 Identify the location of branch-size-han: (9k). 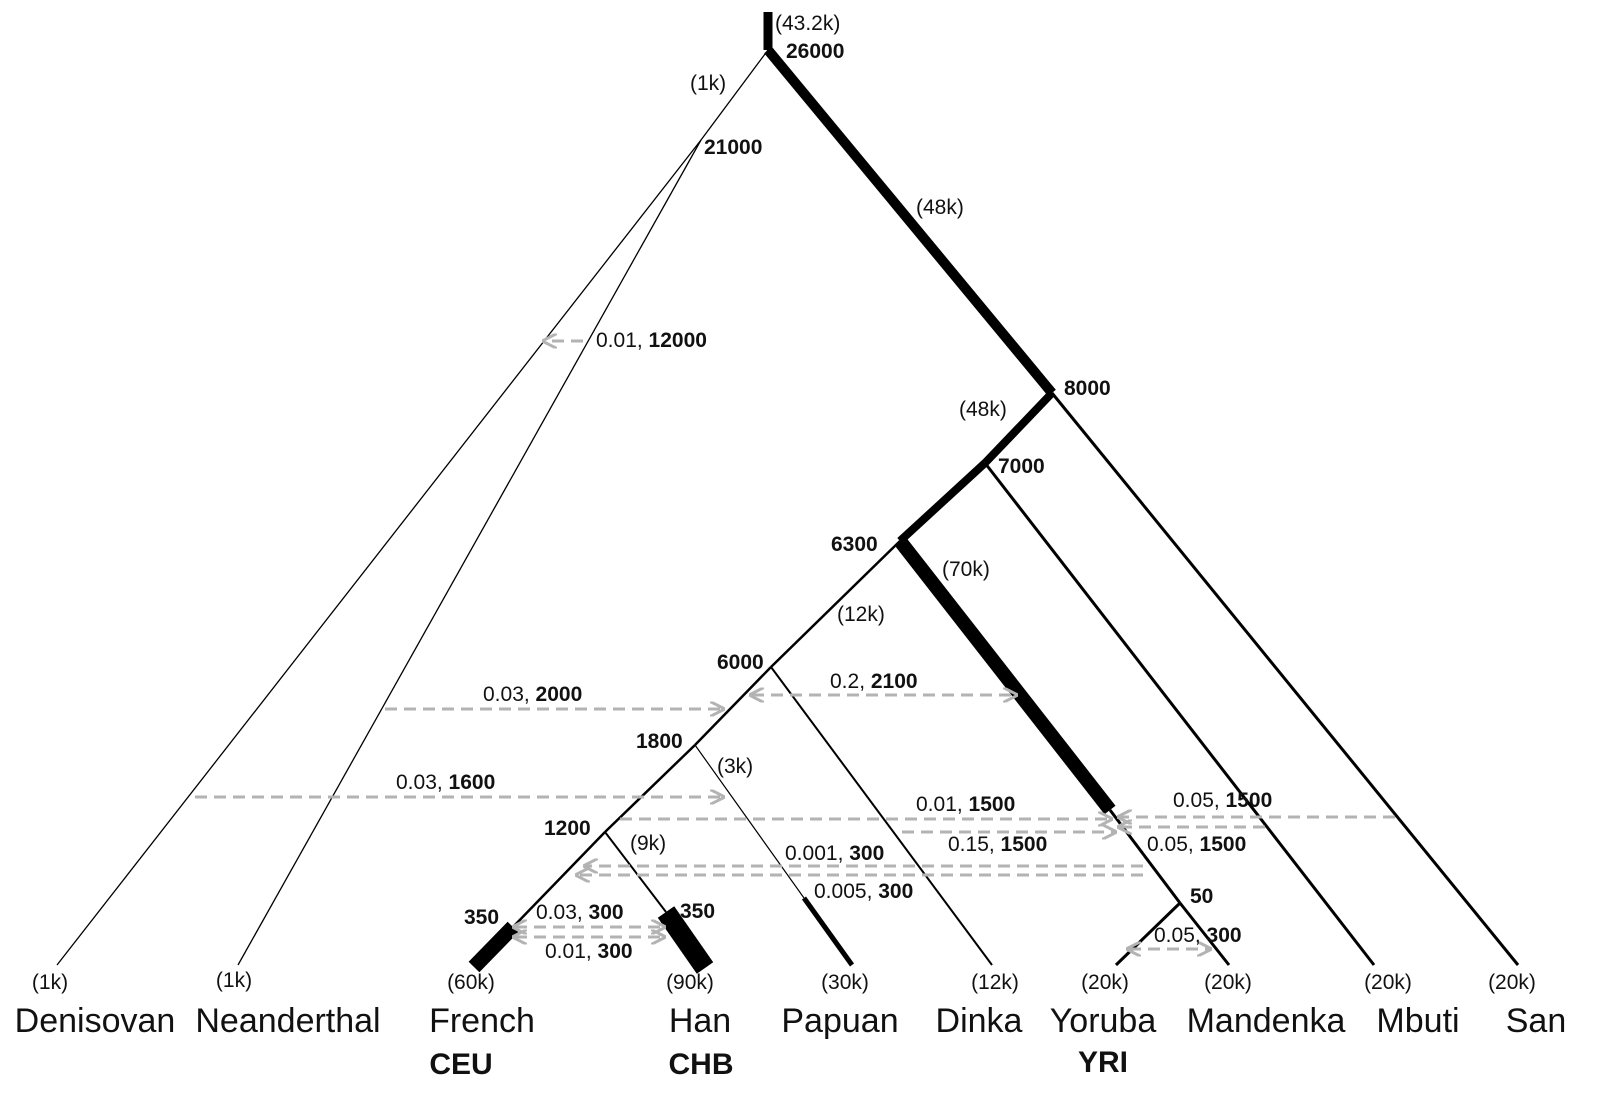
(648, 843).